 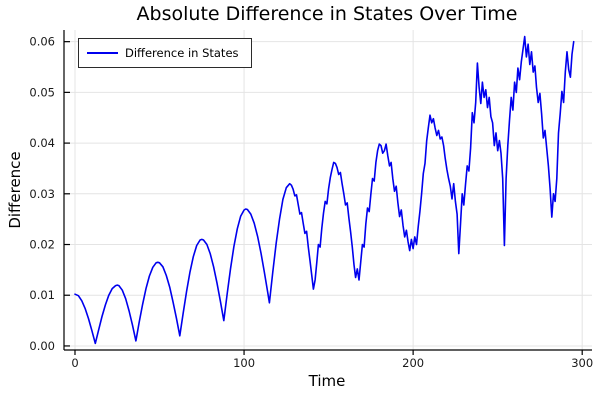 I want to click on y-tick-label: 0.03, so click(x=42, y=194).